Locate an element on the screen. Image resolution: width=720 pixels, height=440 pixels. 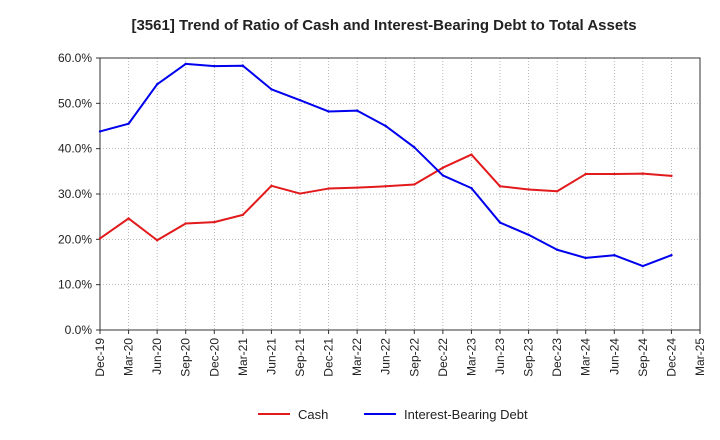
x-tick-label: Dec-23 is located at coordinates (557, 357).